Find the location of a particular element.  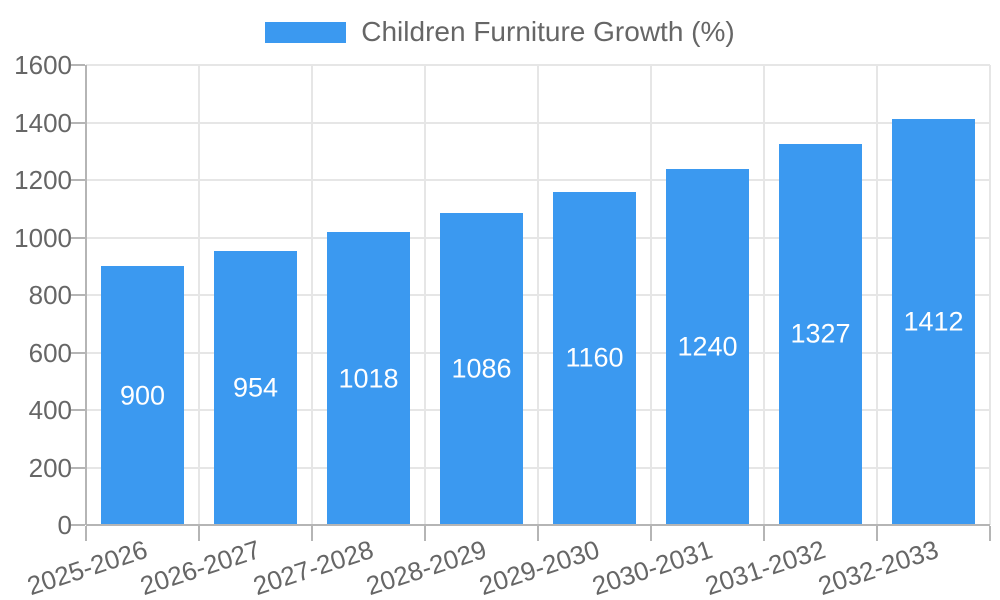

y-tick-label: 200 is located at coordinates (50, 467).